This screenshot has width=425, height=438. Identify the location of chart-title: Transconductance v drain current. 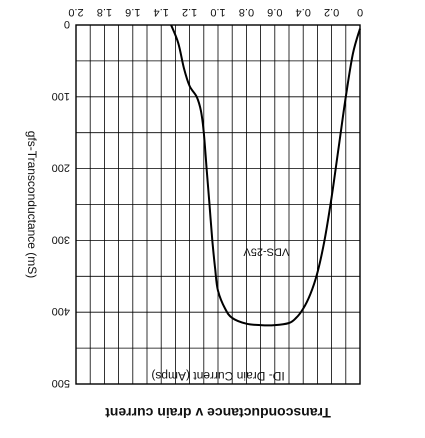
(218, 413).